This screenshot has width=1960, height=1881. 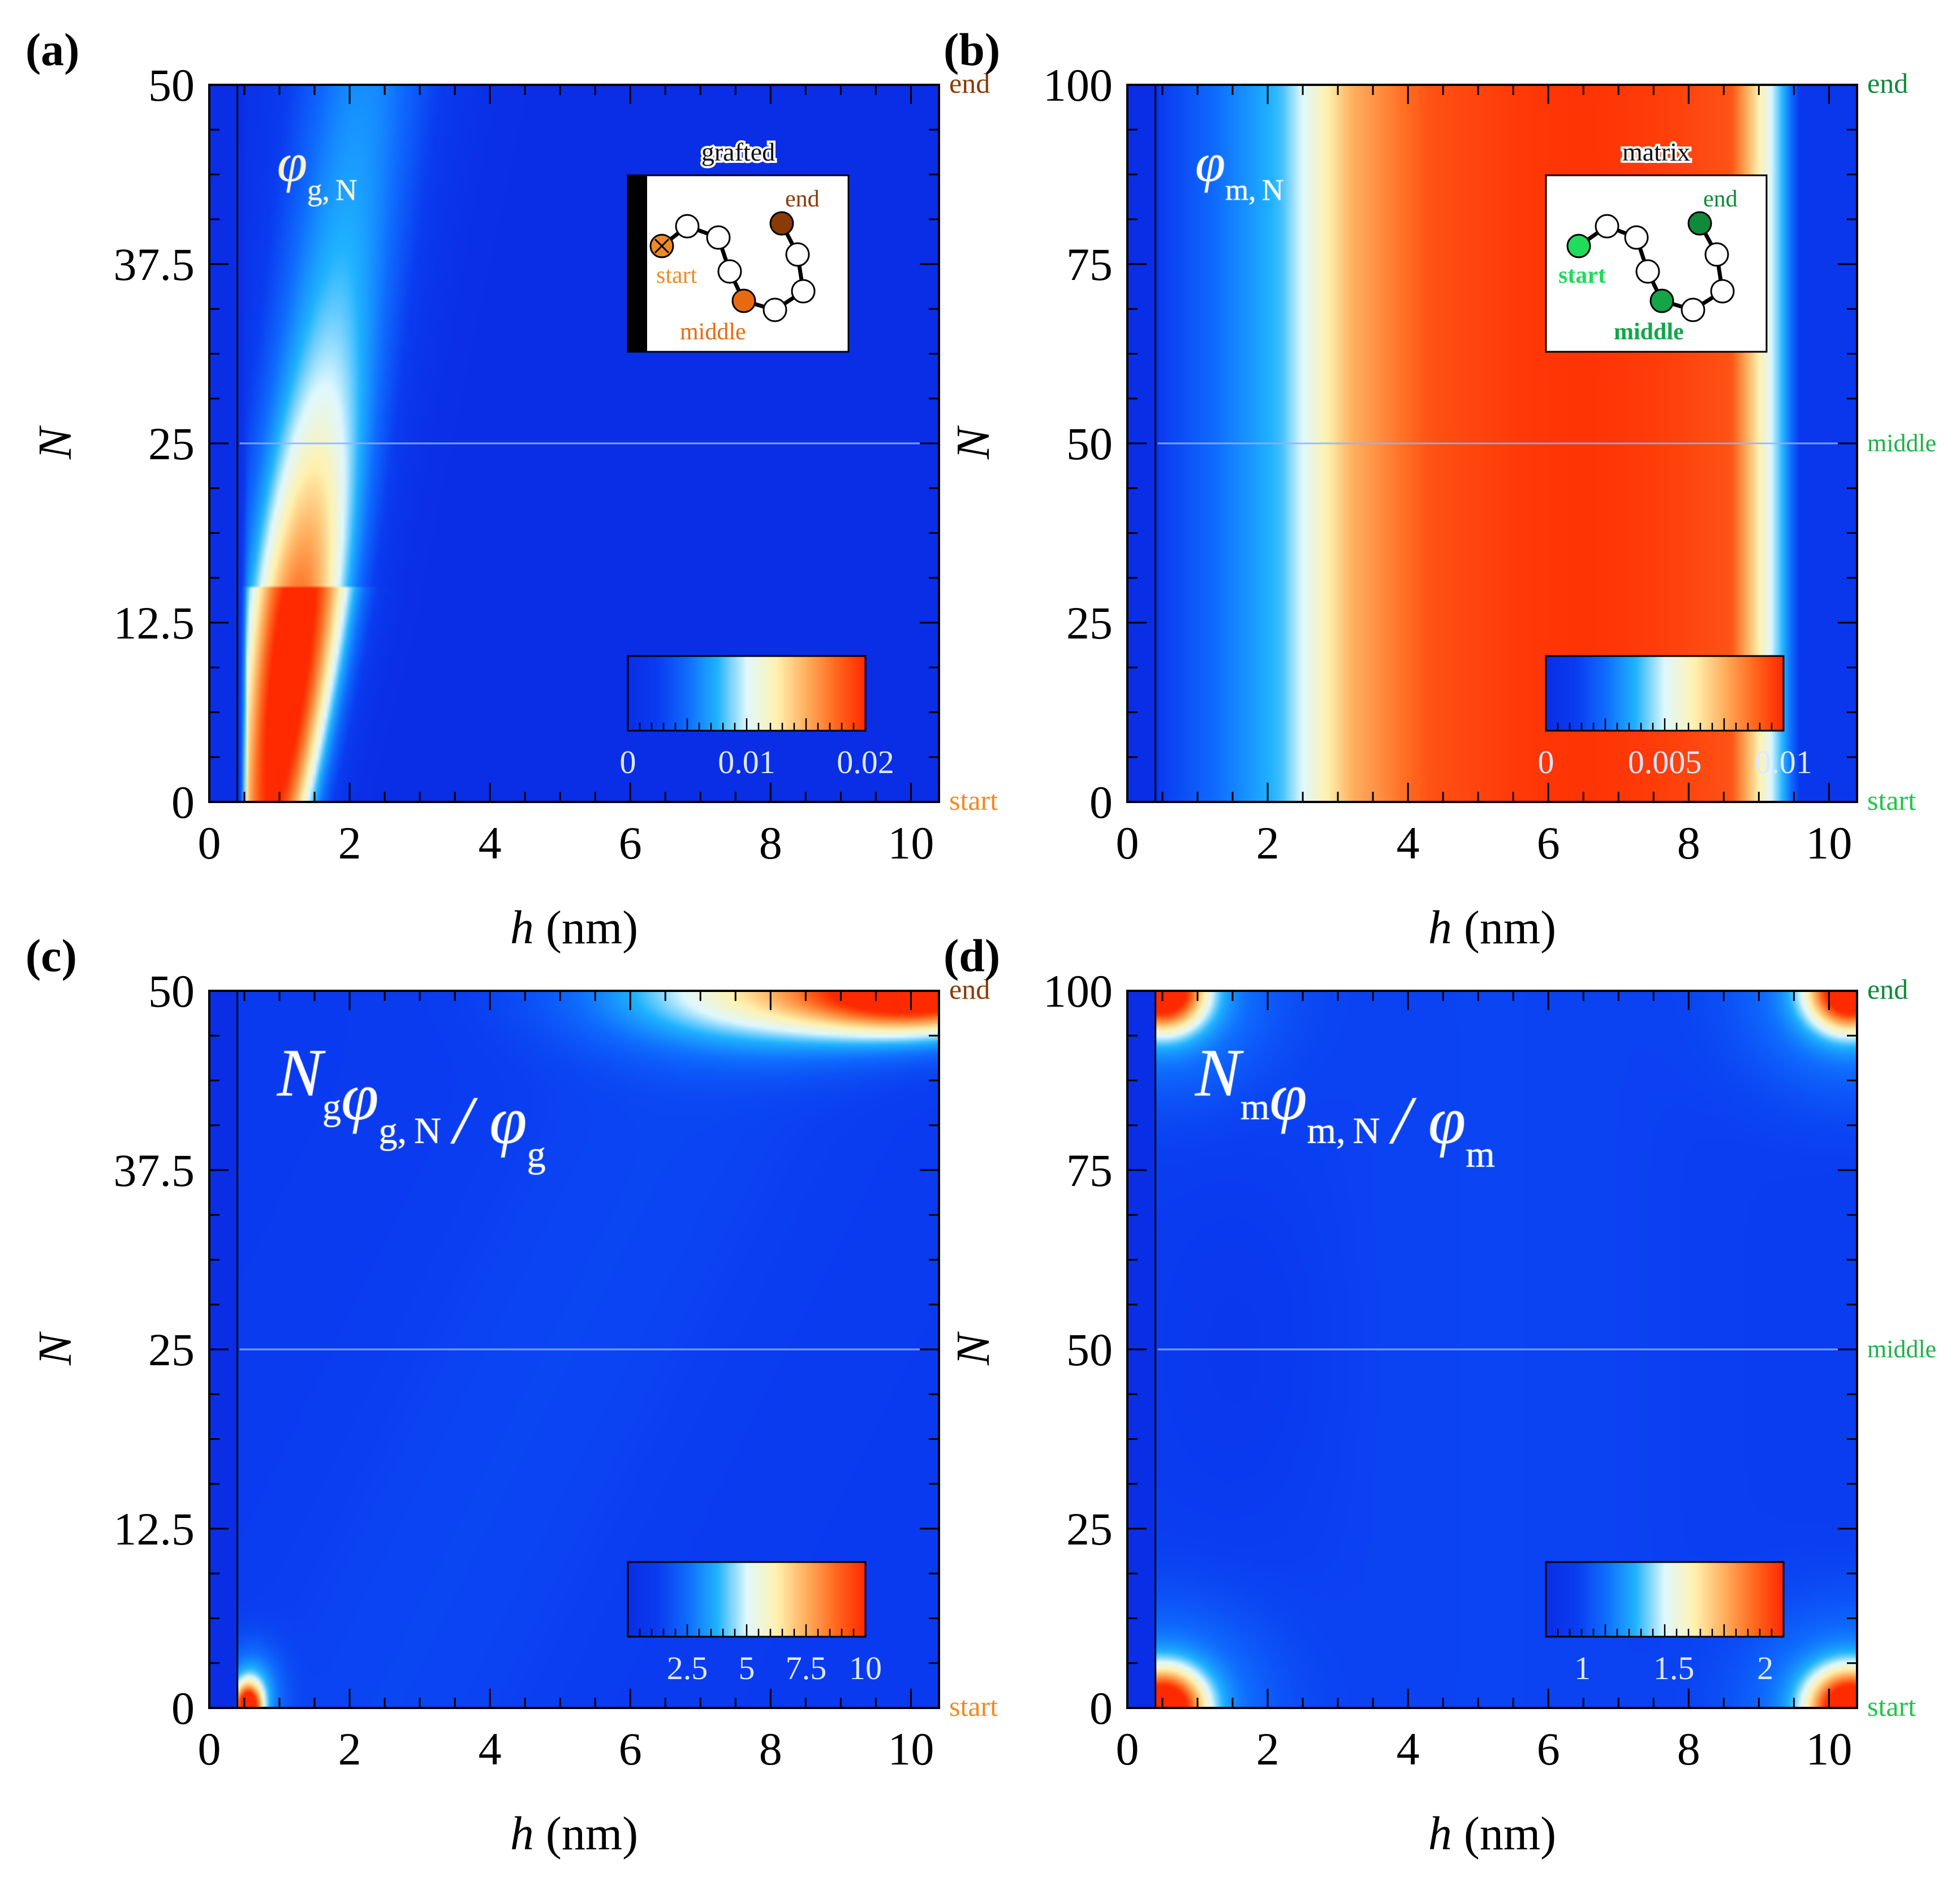 I want to click on panel-title: φg, N, so click(x=317, y=169).